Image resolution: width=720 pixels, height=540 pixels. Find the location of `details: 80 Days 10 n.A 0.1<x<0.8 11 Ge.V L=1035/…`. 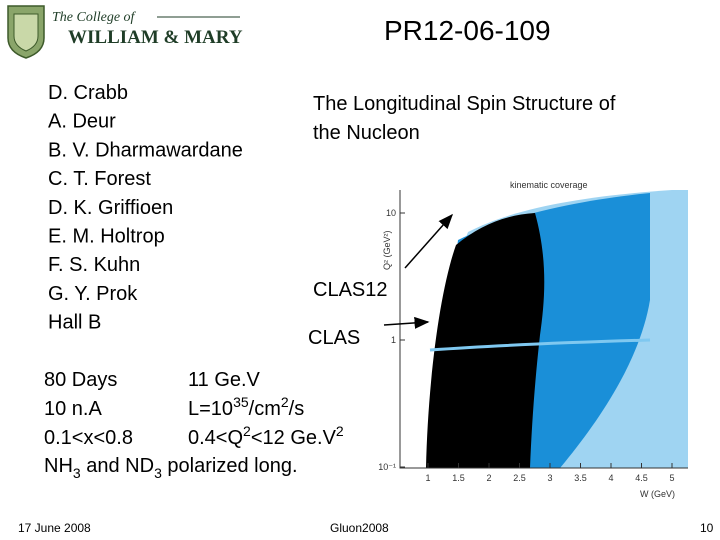

details: 80 Days 10 n.A 0.1<x<0.8 11 Ge.V L=1035/… is located at coordinates (194, 425).